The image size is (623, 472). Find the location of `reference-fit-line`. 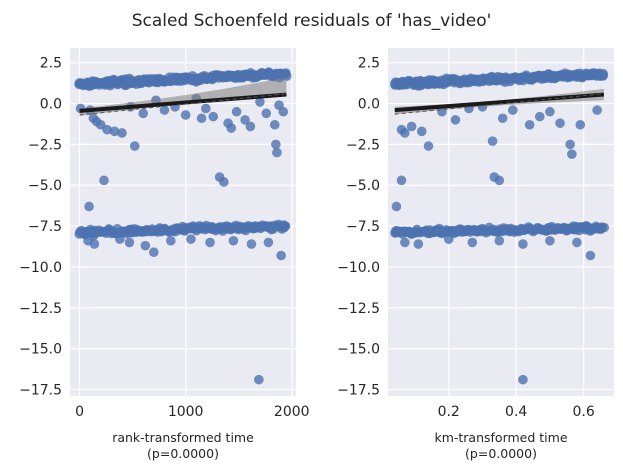

reference-fit-line is located at coordinates (499, 104).